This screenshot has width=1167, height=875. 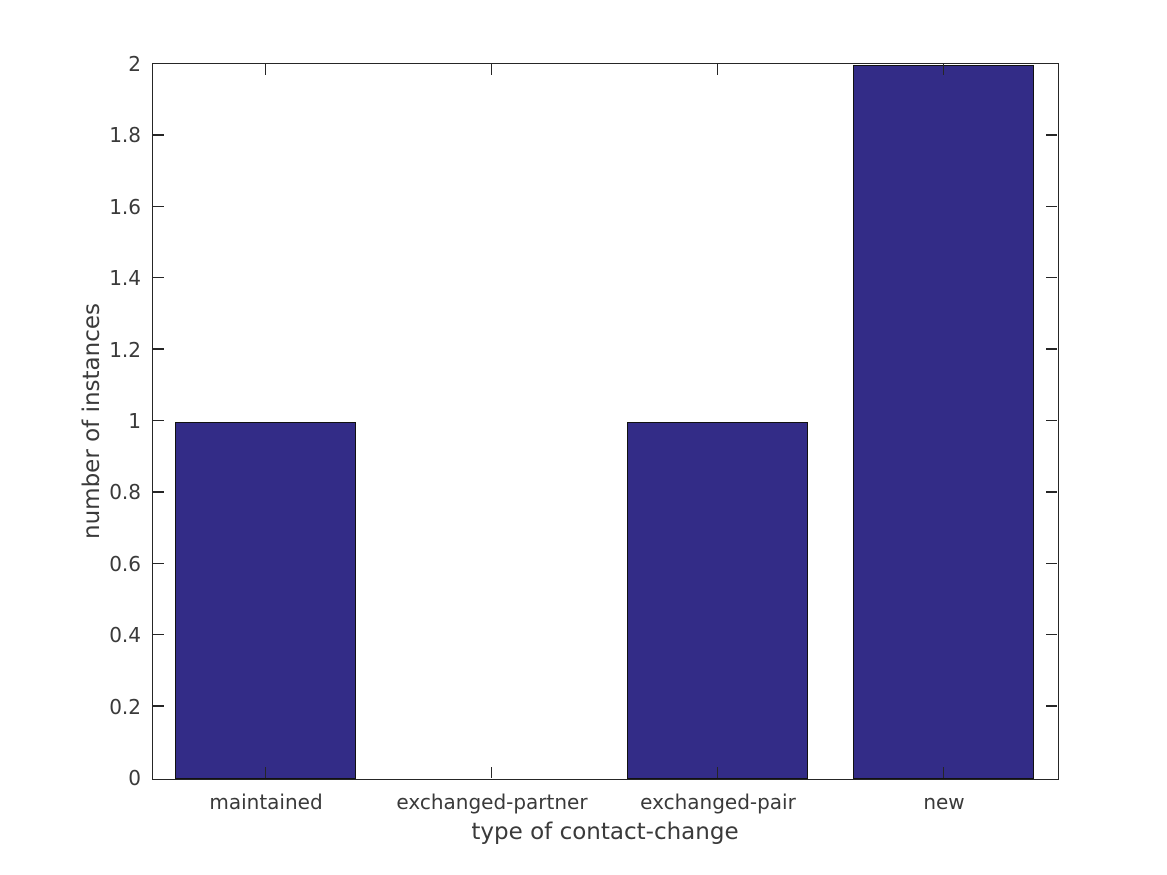 I want to click on x-axis-title: type of contact-change, so click(x=605, y=832).